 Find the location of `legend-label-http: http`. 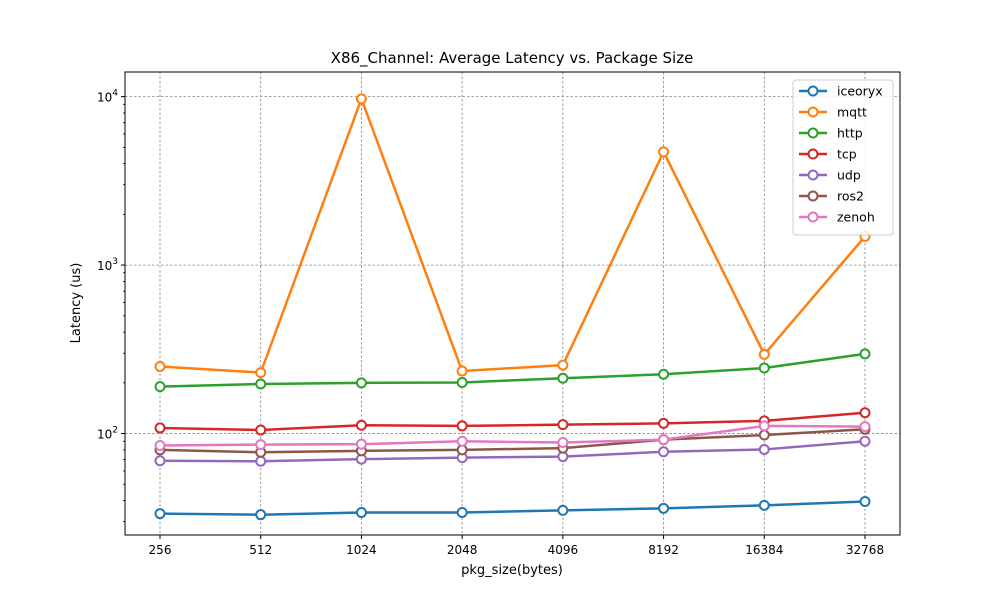

legend-label-http: http is located at coordinates (850, 133).